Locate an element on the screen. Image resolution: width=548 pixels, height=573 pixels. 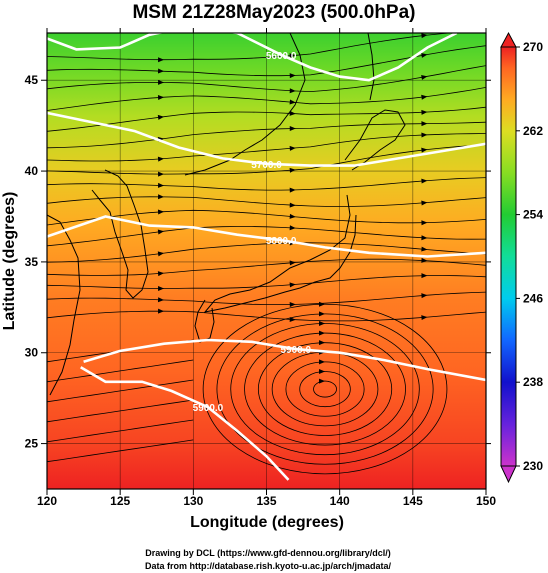
x-axis-label: Longitude (degrees) is located at coordinates (267, 522).